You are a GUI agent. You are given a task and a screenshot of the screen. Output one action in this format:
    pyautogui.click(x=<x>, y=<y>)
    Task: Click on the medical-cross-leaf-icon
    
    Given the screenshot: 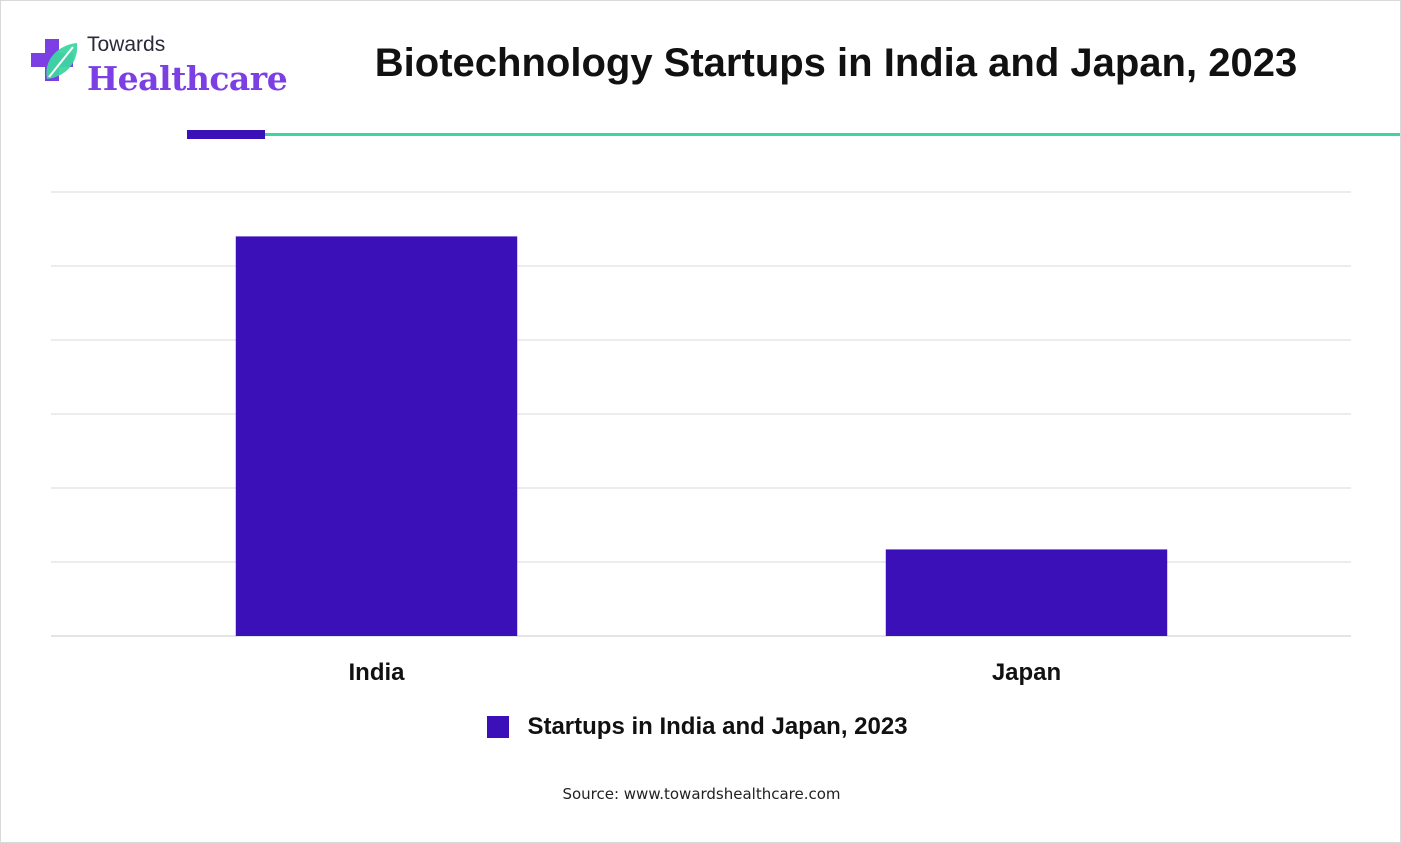 What is the action you would take?
    pyautogui.click(x=54, y=60)
    